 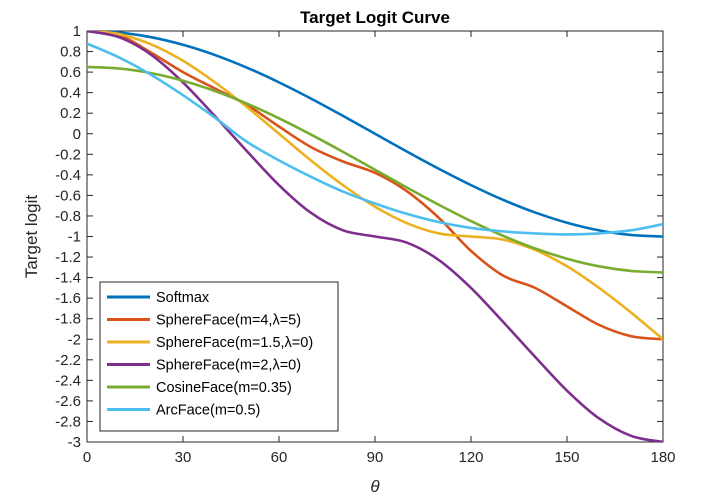 What do you see at coordinates (68, 298) in the screenshot?
I see `y-tick-label: -1.6` at bounding box center [68, 298].